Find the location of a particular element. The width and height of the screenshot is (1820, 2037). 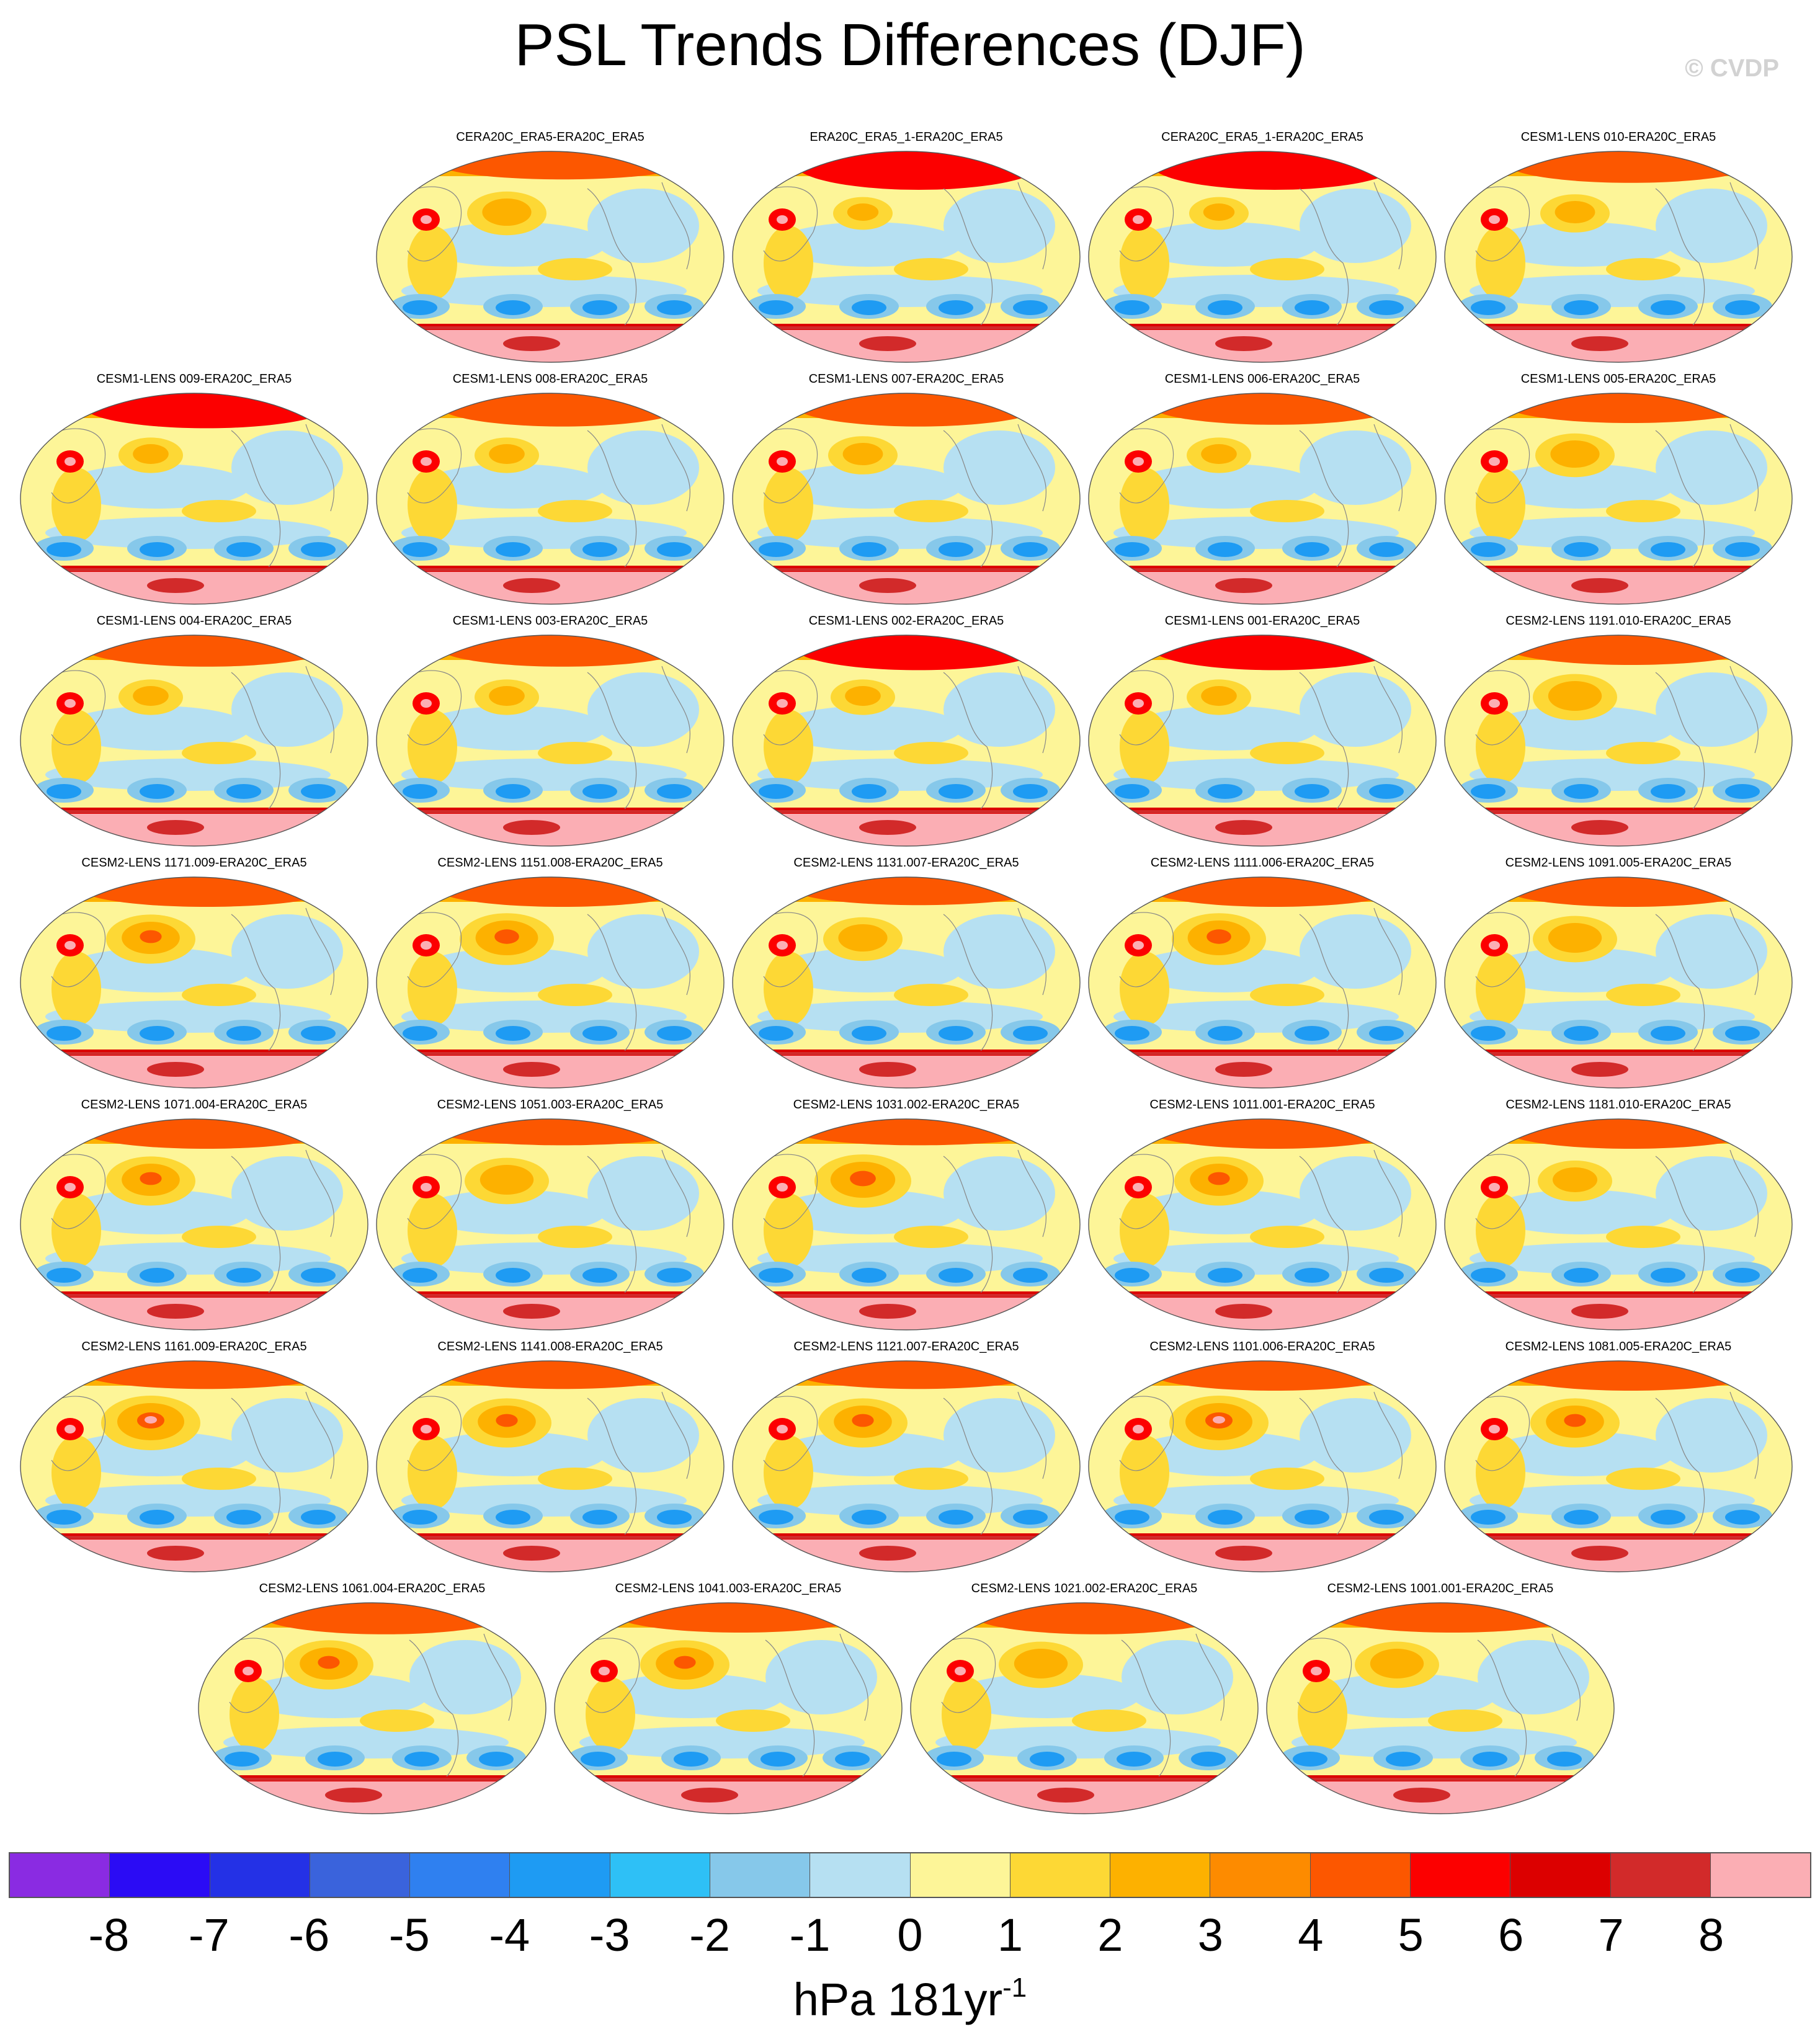

map-panel: CESM1-LENS 004-ERA20C_ERA5 is located at coordinates (194, 734).